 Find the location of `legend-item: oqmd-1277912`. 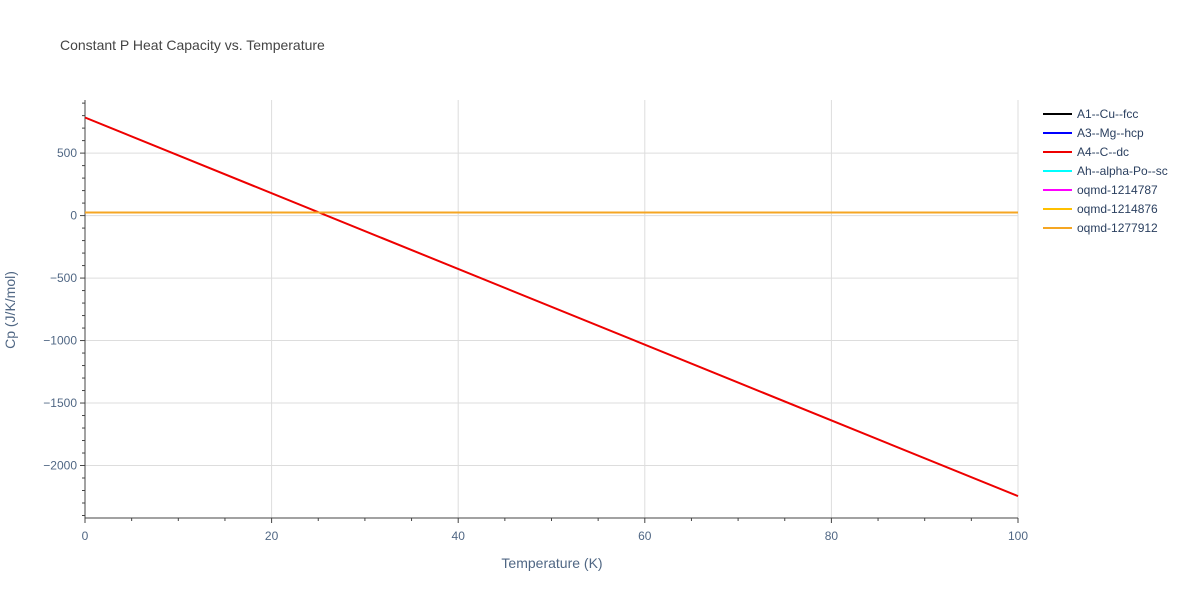

legend-item: oqmd-1277912 is located at coordinates (1100, 228).